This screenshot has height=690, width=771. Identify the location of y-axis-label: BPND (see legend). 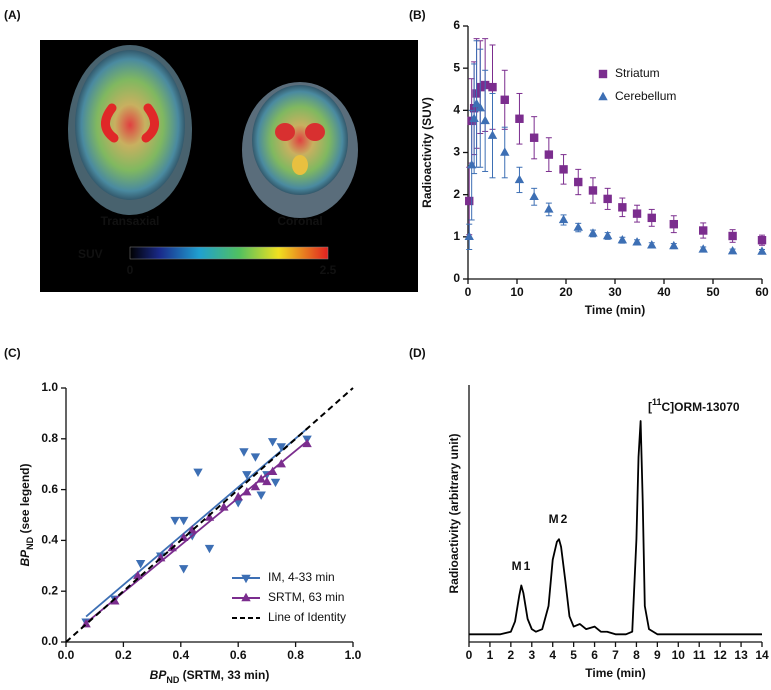
(26, 514).